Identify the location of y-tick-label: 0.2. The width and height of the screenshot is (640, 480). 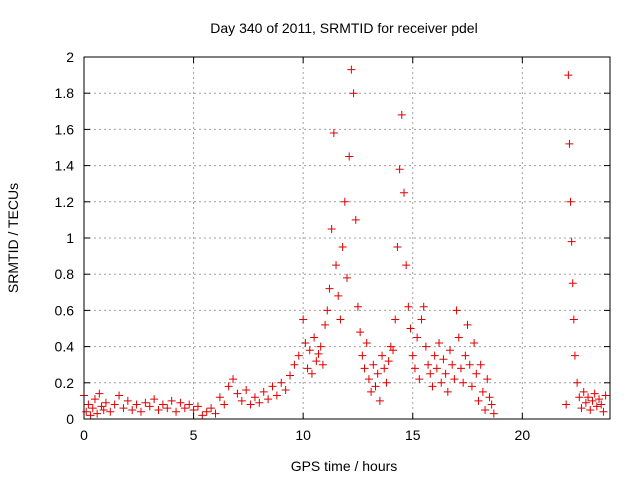
(65, 383).